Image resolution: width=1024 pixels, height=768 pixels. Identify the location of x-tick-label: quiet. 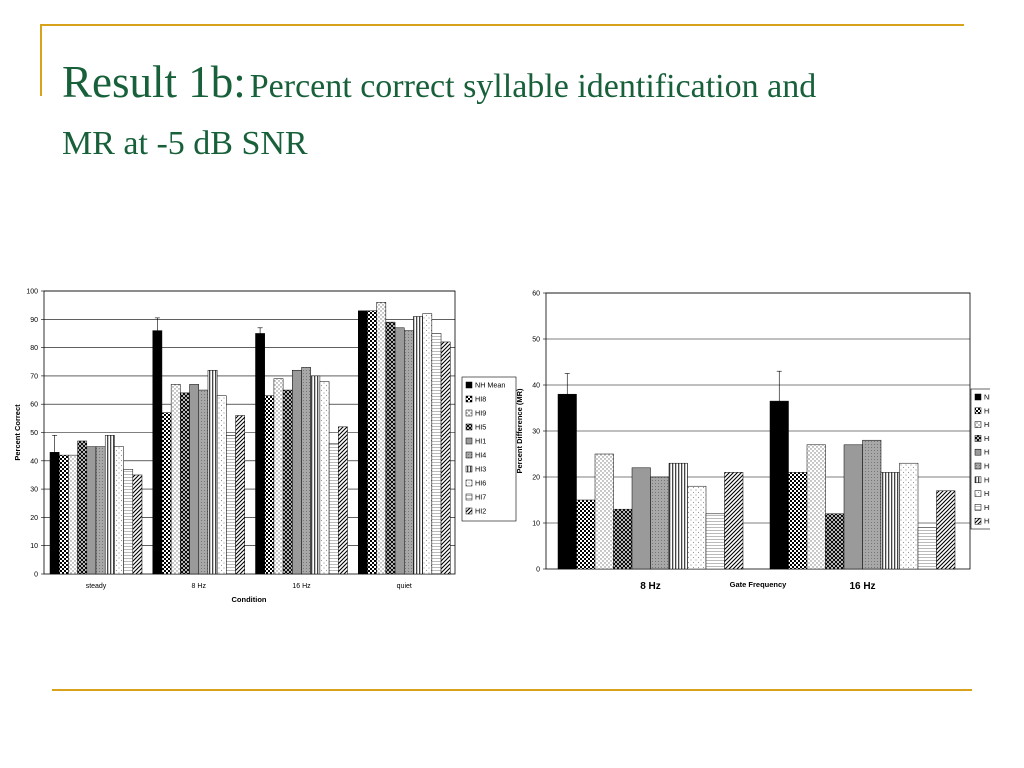
(404, 586).